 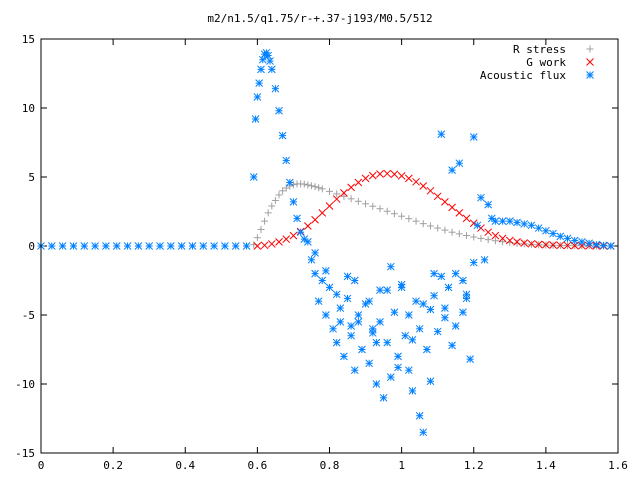 What do you see at coordinates (31, 246) in the screenshot?
I see `y-tick-label: 0` at bounding box center [31, 246].